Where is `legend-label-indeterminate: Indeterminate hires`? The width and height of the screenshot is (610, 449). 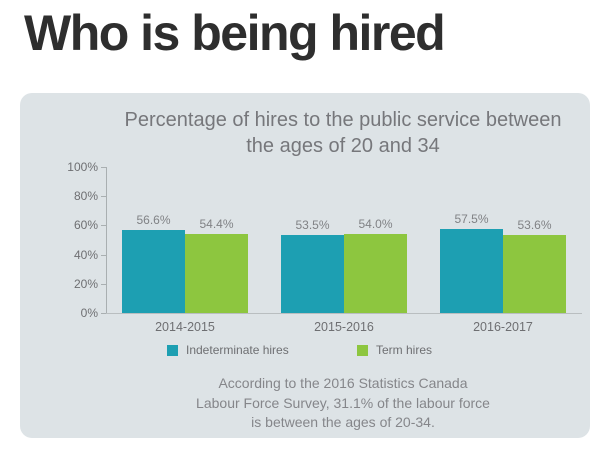
legend-label-indeterminate: Indeterminate hires is located at coordinates (237, 350).